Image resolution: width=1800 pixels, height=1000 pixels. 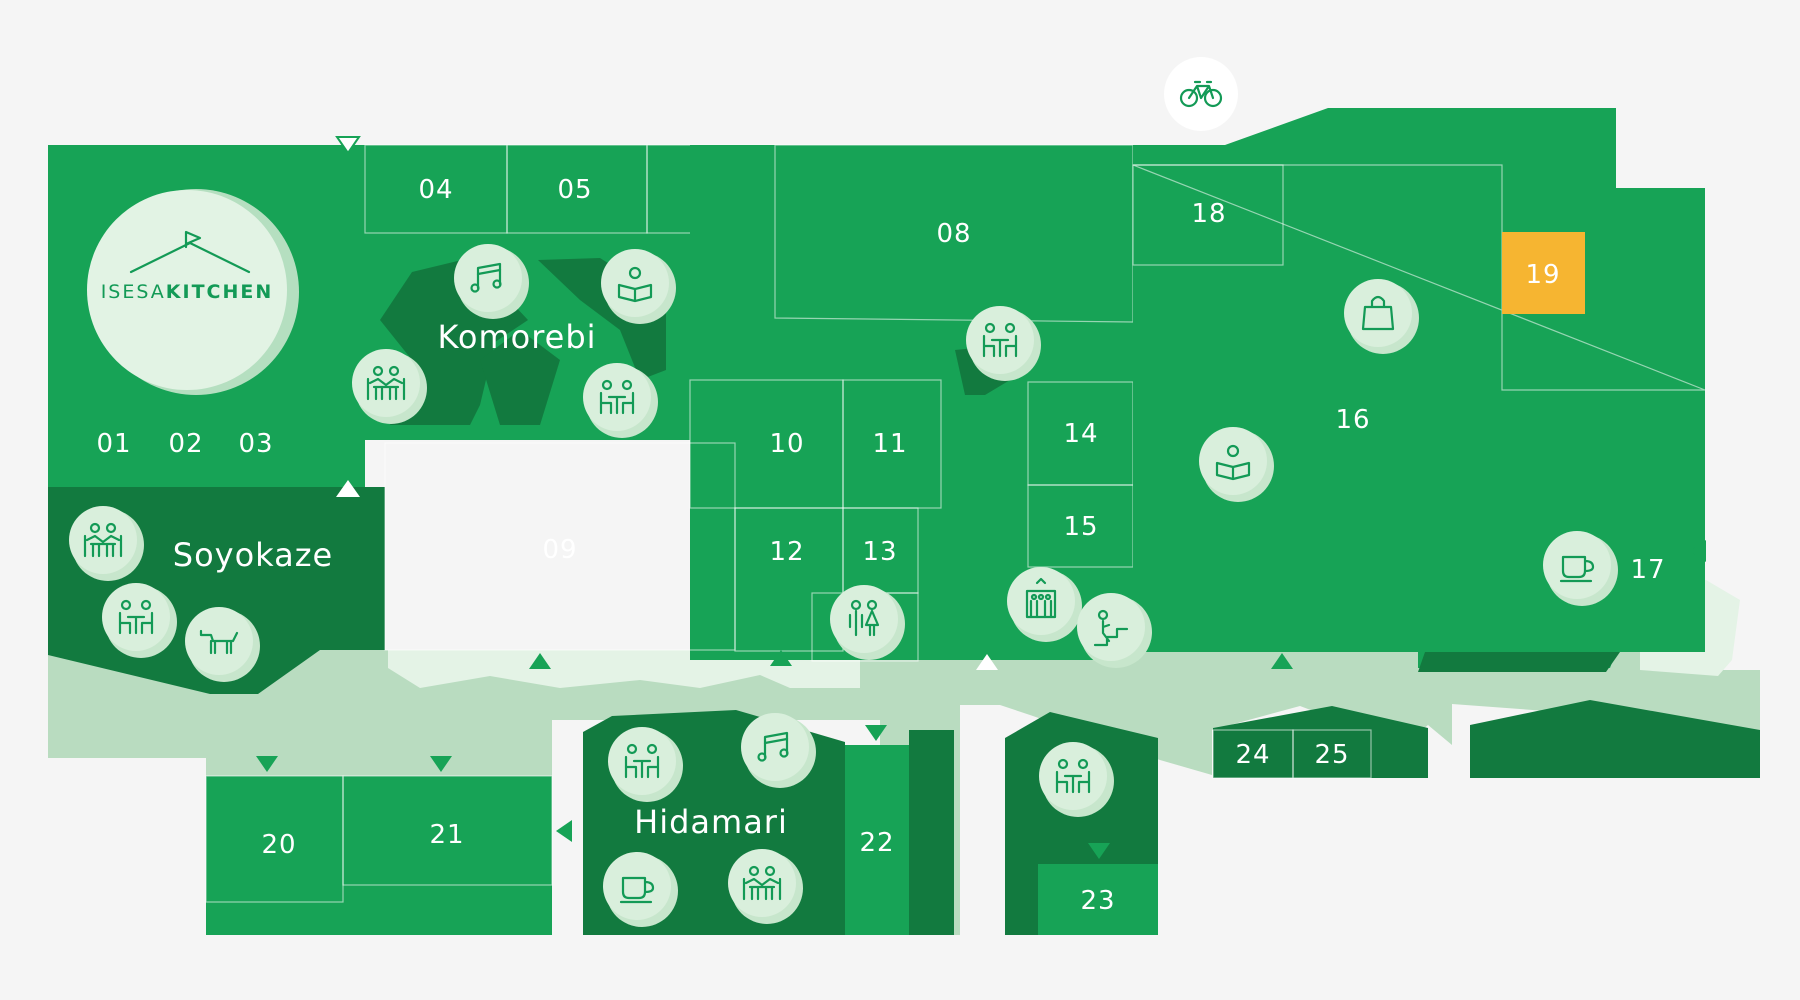 I want to click on zone-label-komorebi: Komorebi, so click(x=516, y=337).